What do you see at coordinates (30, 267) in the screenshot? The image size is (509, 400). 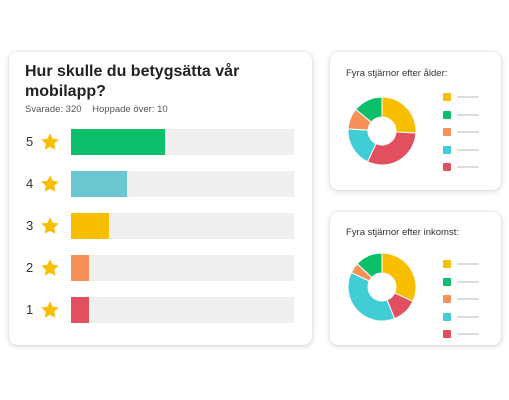 I see `rating-label: 2` at bounding box center [30, 267].